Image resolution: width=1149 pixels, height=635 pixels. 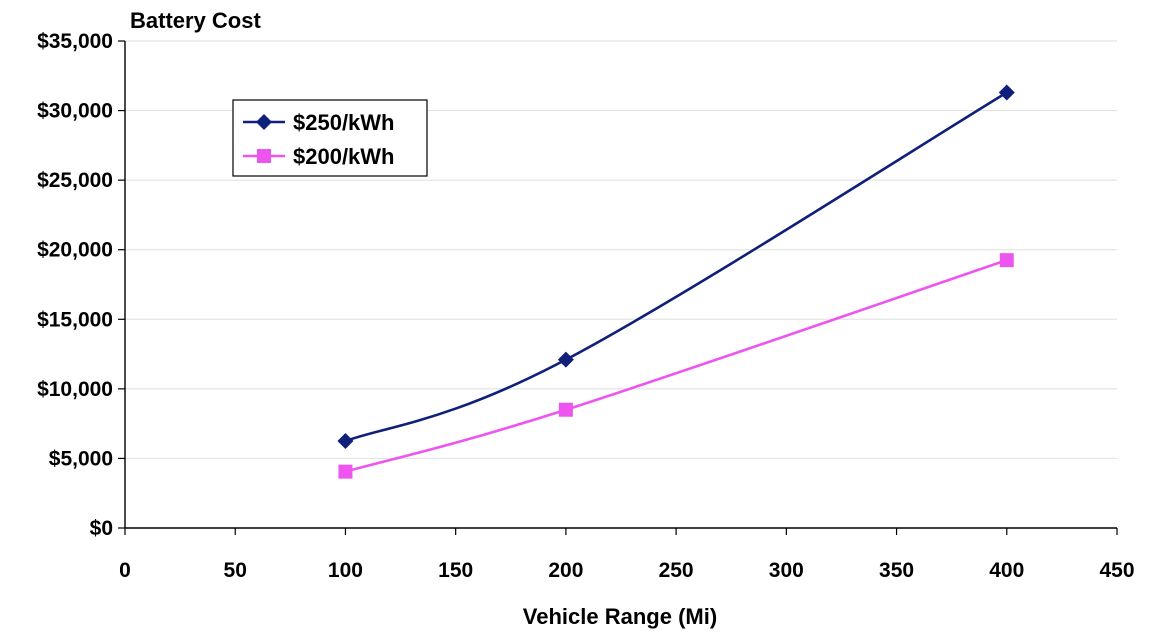 What do you see at coordinates (1006, 570) in the screenshot?
I see `x-tick-label: 400` at bounding box center [1006, 570].